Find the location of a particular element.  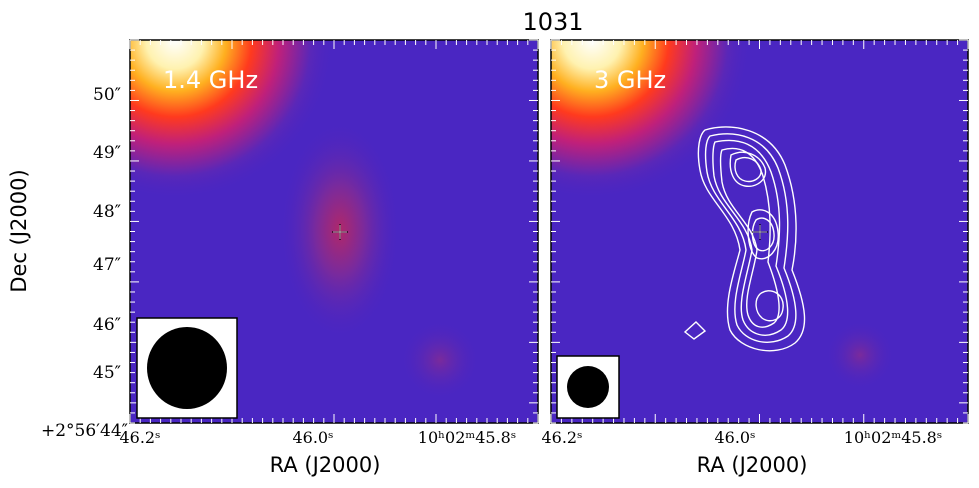

beam-ellipse-right is located at coordinates (588, 387).